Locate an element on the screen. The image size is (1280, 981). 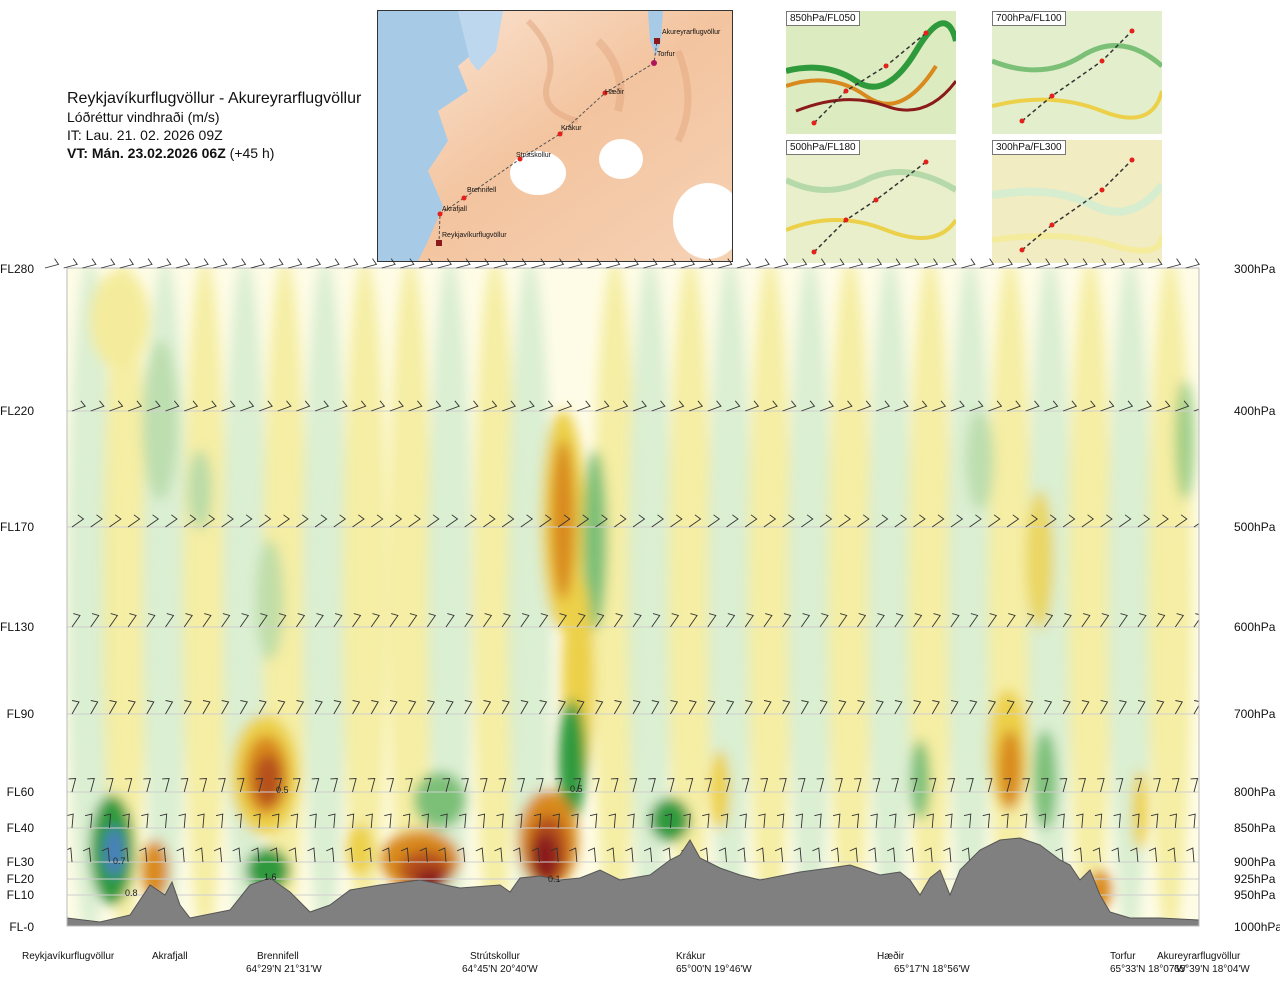
value-annotation: 0.1 is located at coordinates (554, 879).